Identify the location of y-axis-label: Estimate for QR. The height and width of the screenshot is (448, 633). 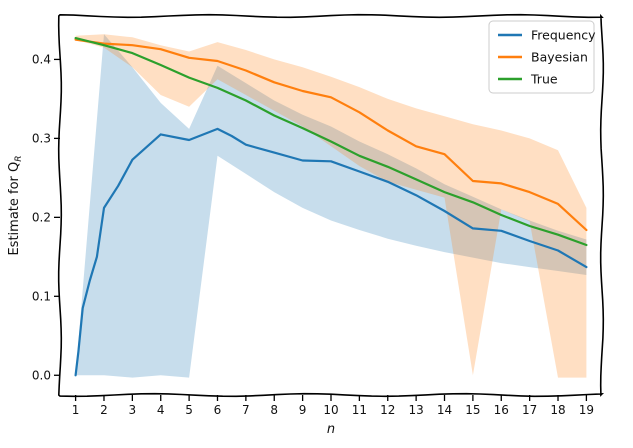
(15, 205).